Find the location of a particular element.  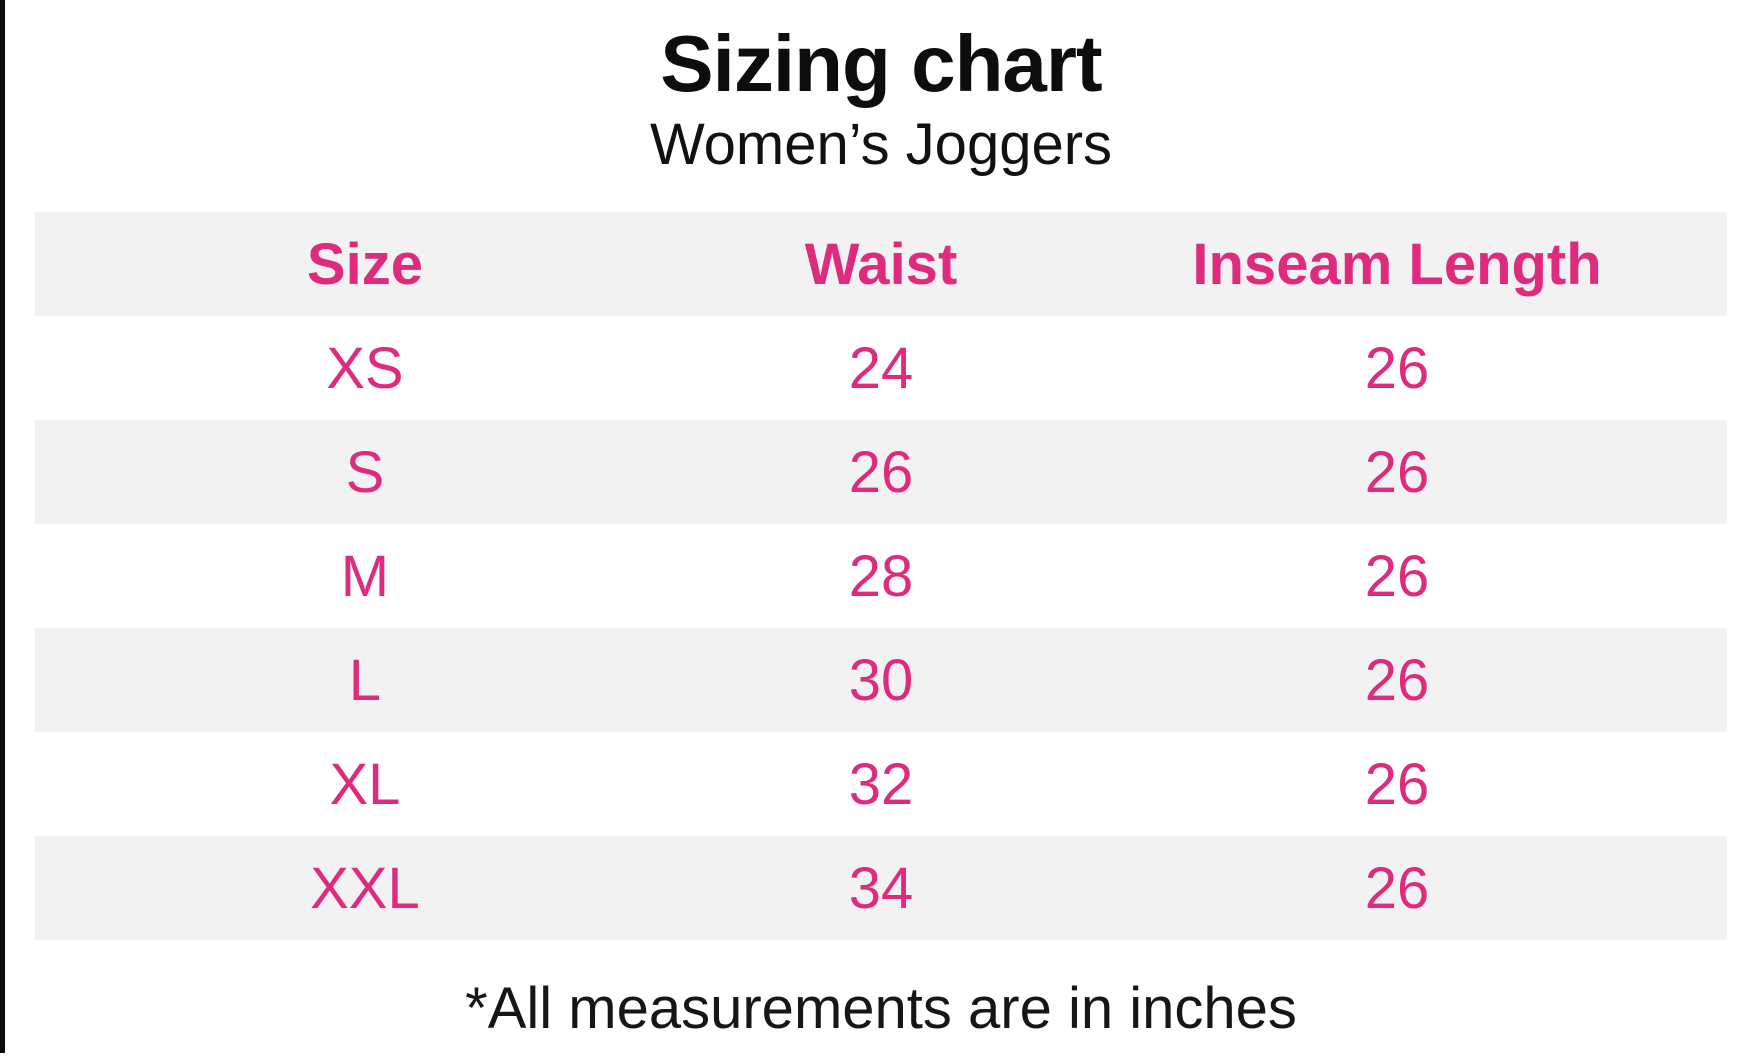

page-title: Sizing chart is located at coordinates (881, 63).